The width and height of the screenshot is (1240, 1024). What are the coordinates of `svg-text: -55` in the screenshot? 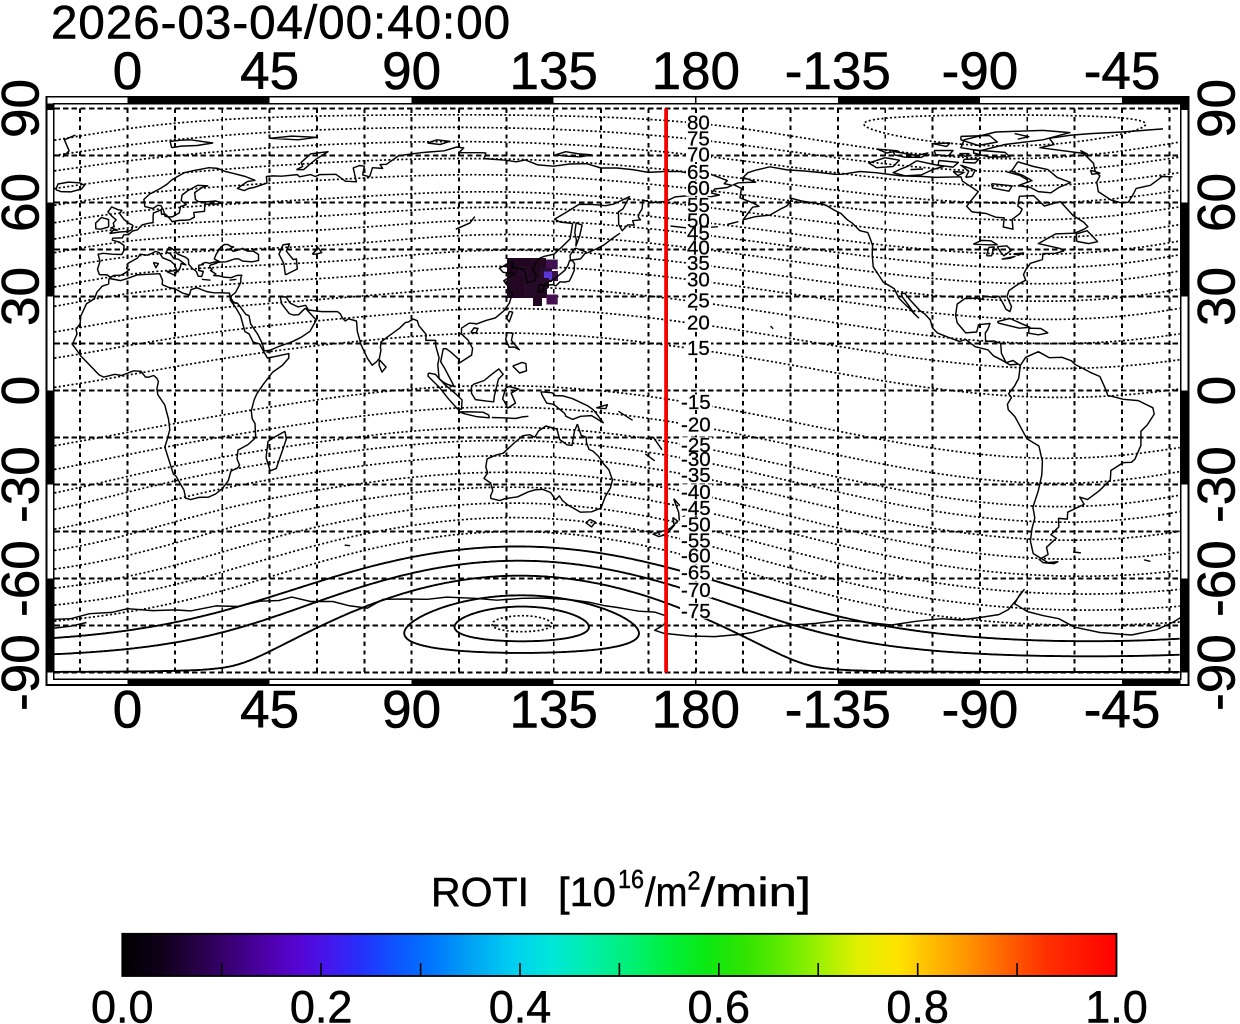 It's located at (696, 540).